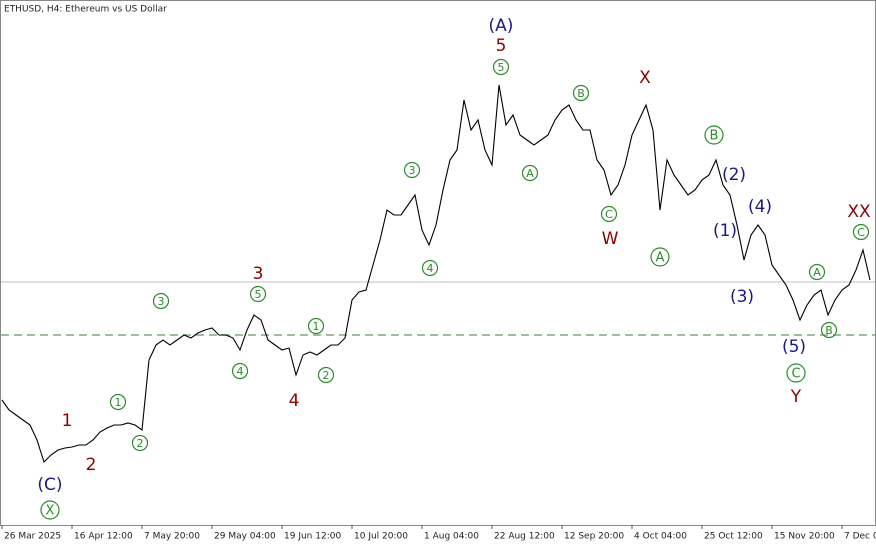 Image resolution: width=876 pixels, height=545 pixels. I want to click on x-tick-label: 19 Jun 12:00, so click(312, 537).